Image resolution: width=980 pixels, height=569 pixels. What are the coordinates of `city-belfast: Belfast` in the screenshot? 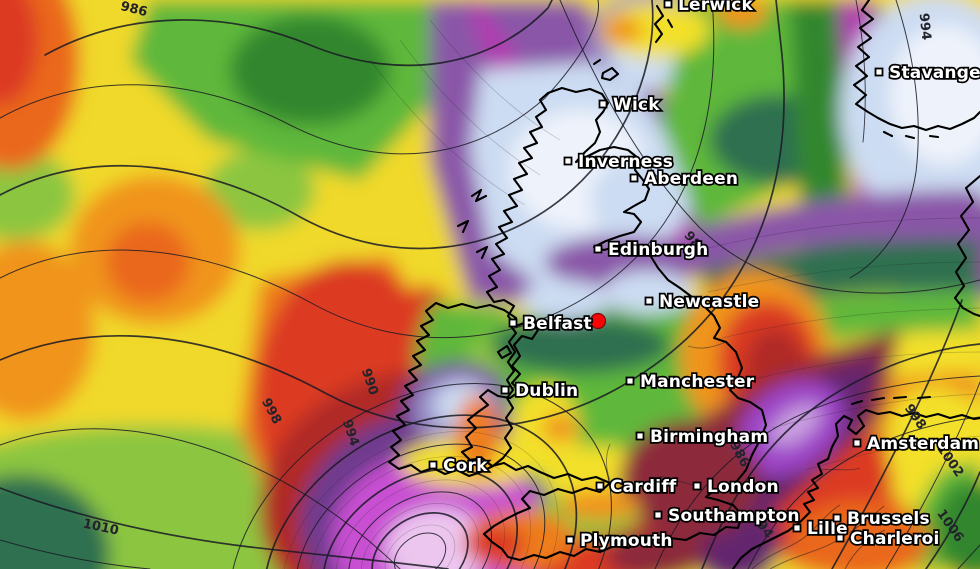 It's located at (550, 324).